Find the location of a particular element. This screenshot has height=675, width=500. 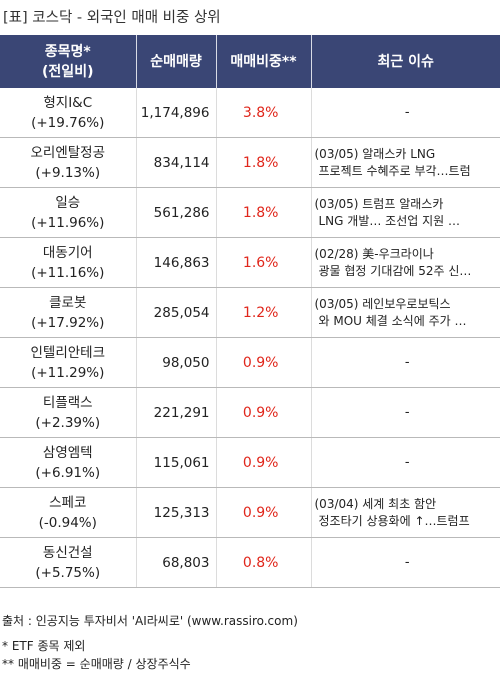

trade-ratio: 1.6% is located at coordinates (264, 262).